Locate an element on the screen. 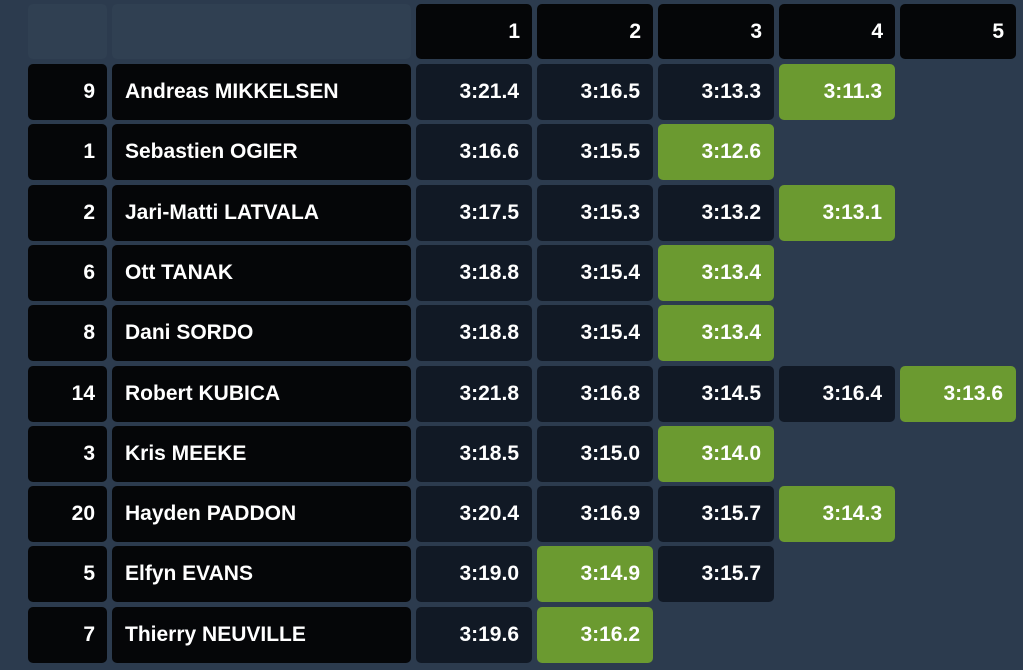 This screenshot has width=1023, height=670. column-header: 2 is located at coordinates (595, 31).